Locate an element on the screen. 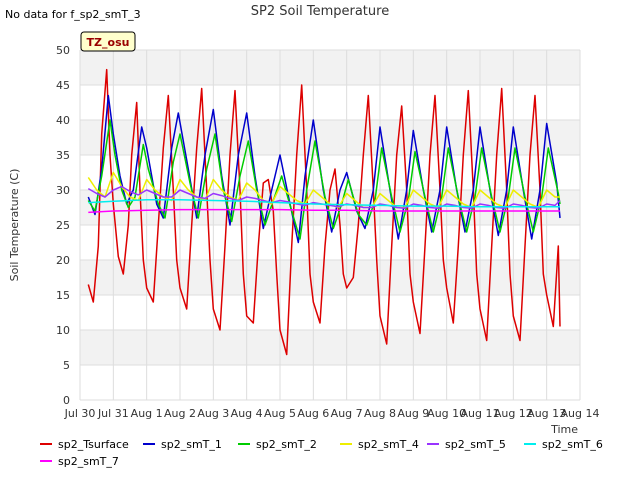 The image size is (640, 480). y-tick-label: 20 is located at coordinates (63, 260).